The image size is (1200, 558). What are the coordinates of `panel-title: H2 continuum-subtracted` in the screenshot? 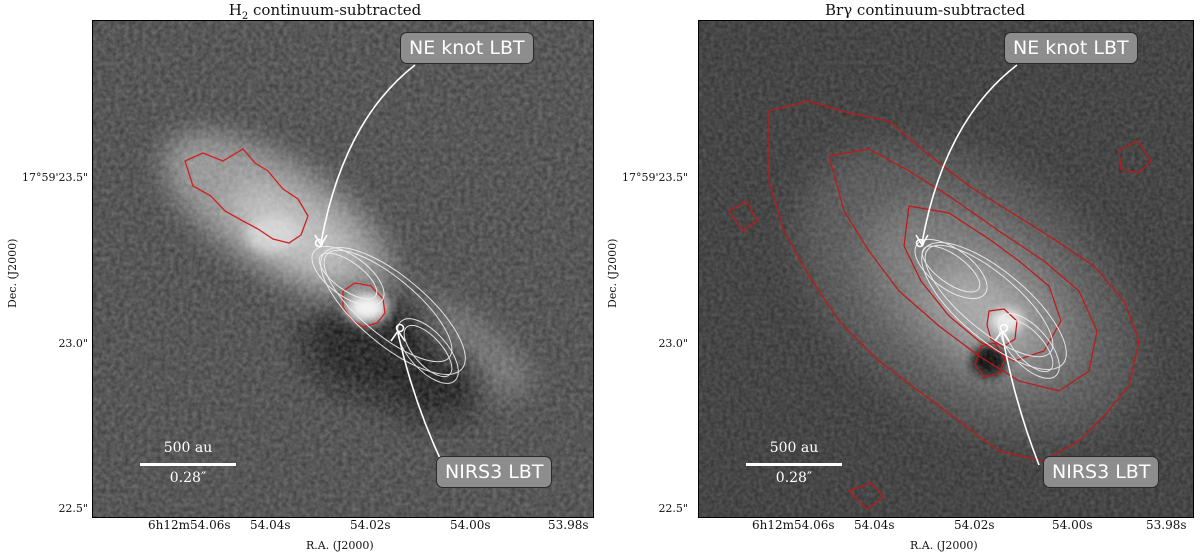 It's located at (325, 11).